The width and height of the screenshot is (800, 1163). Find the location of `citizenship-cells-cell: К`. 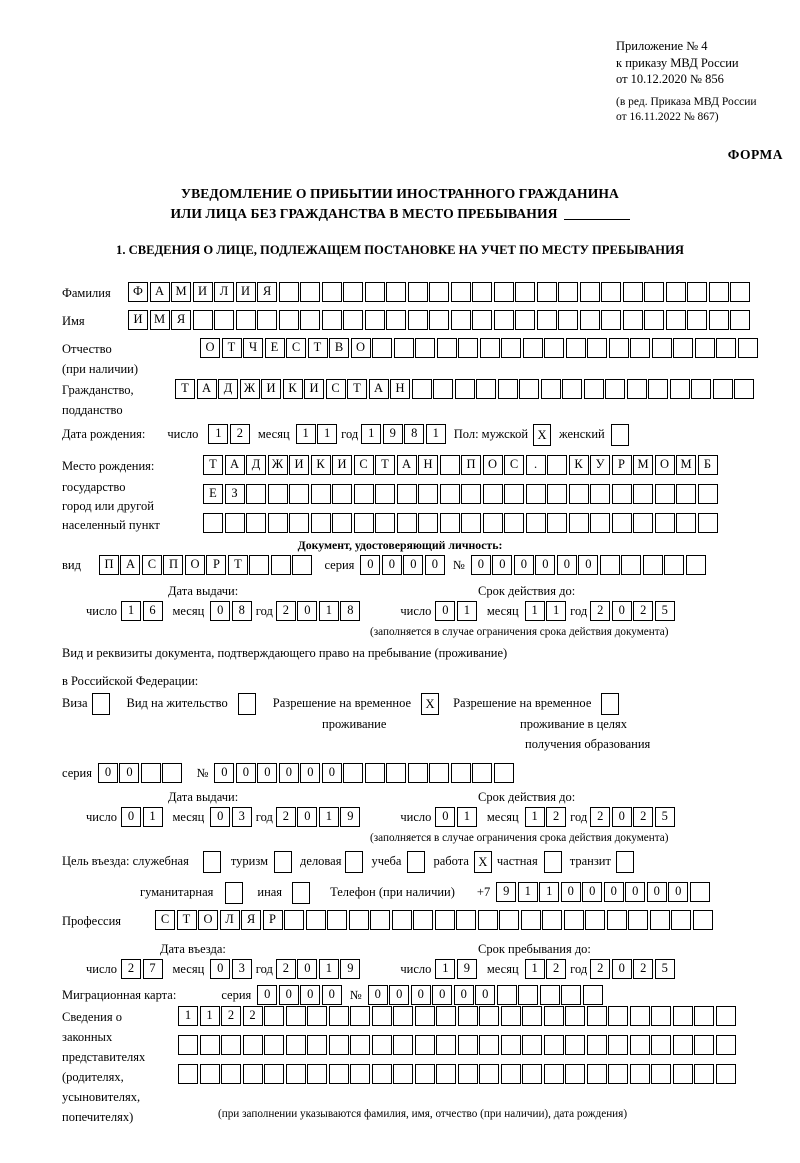

citizenship-cells-cell: К is located at coordinates (292, 389).